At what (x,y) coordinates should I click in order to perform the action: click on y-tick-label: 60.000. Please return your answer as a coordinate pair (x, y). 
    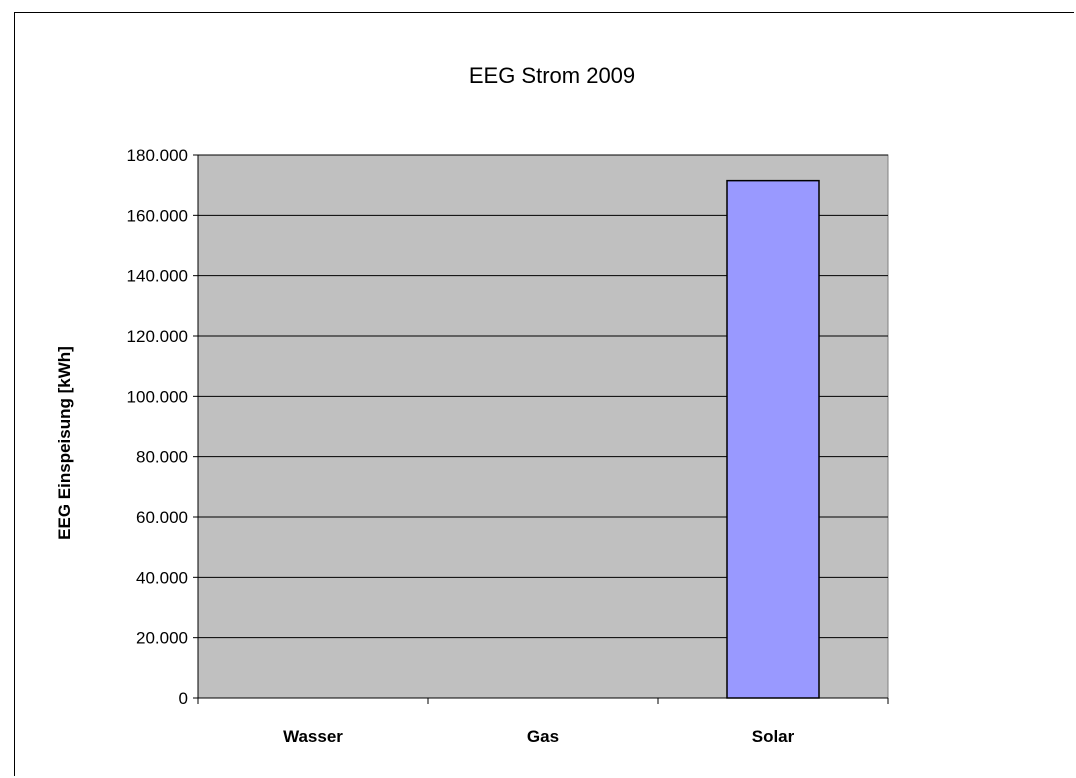
    Looking at the image, I should click on (162, 517).